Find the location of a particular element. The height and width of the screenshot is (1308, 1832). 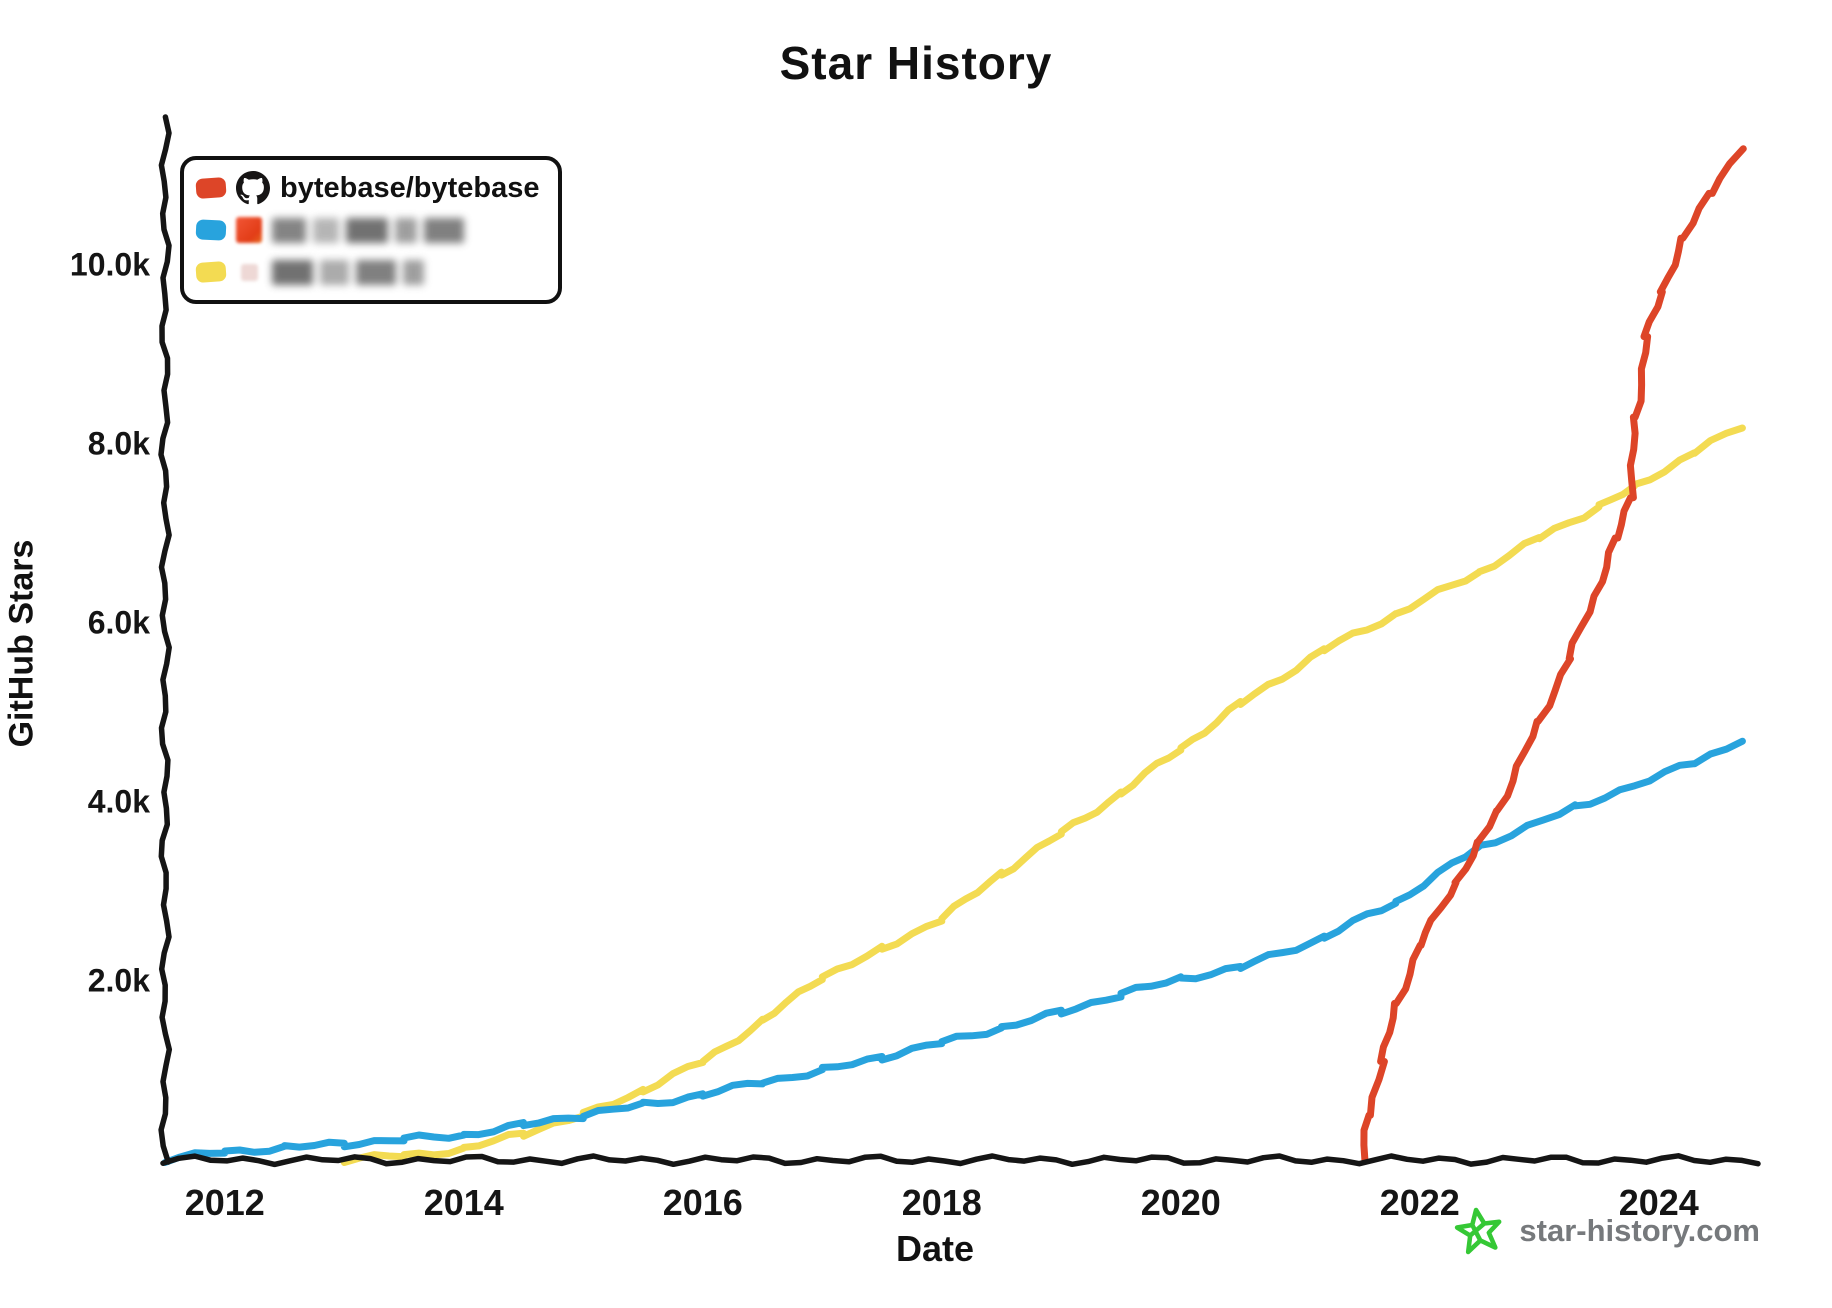

y-tick-label-2.0k: 2.0k is located at coordinates (118, 980).